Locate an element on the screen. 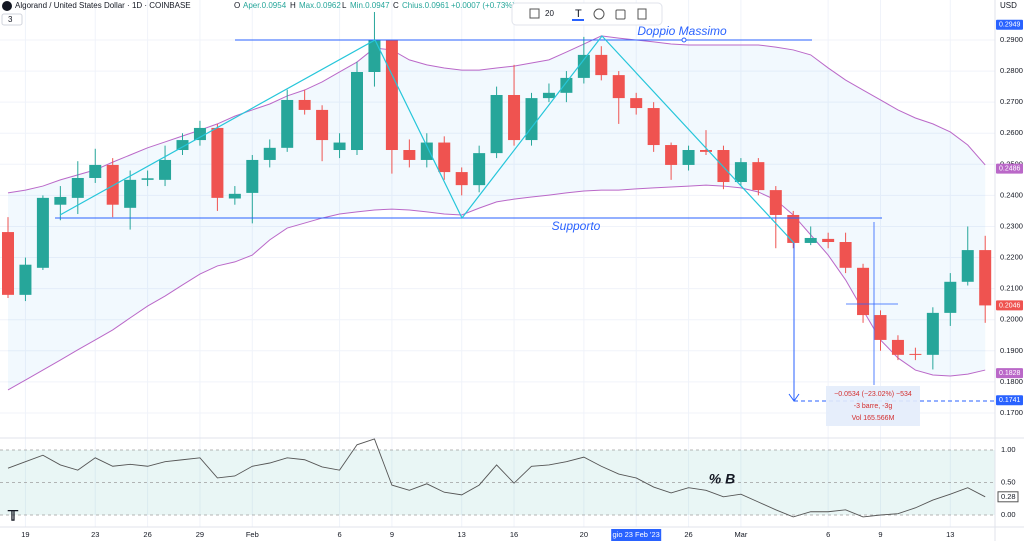  y-tick-label: 0.2400 is located at coordinates (1011, 194).